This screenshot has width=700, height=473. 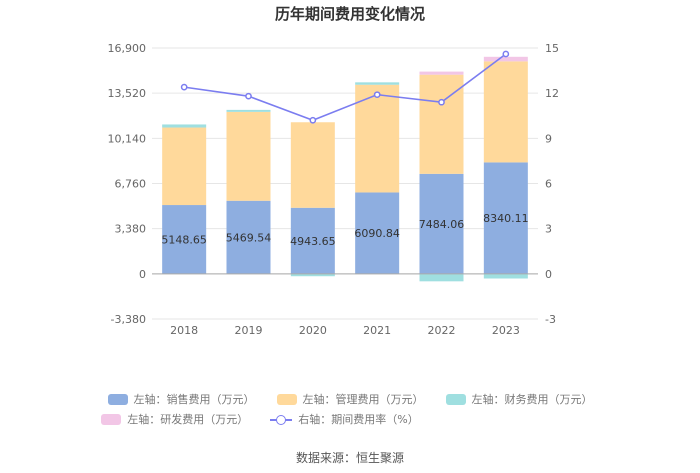 I want to click on data-source: 数据来源：恒生聚源, so click(x=349, y=458).